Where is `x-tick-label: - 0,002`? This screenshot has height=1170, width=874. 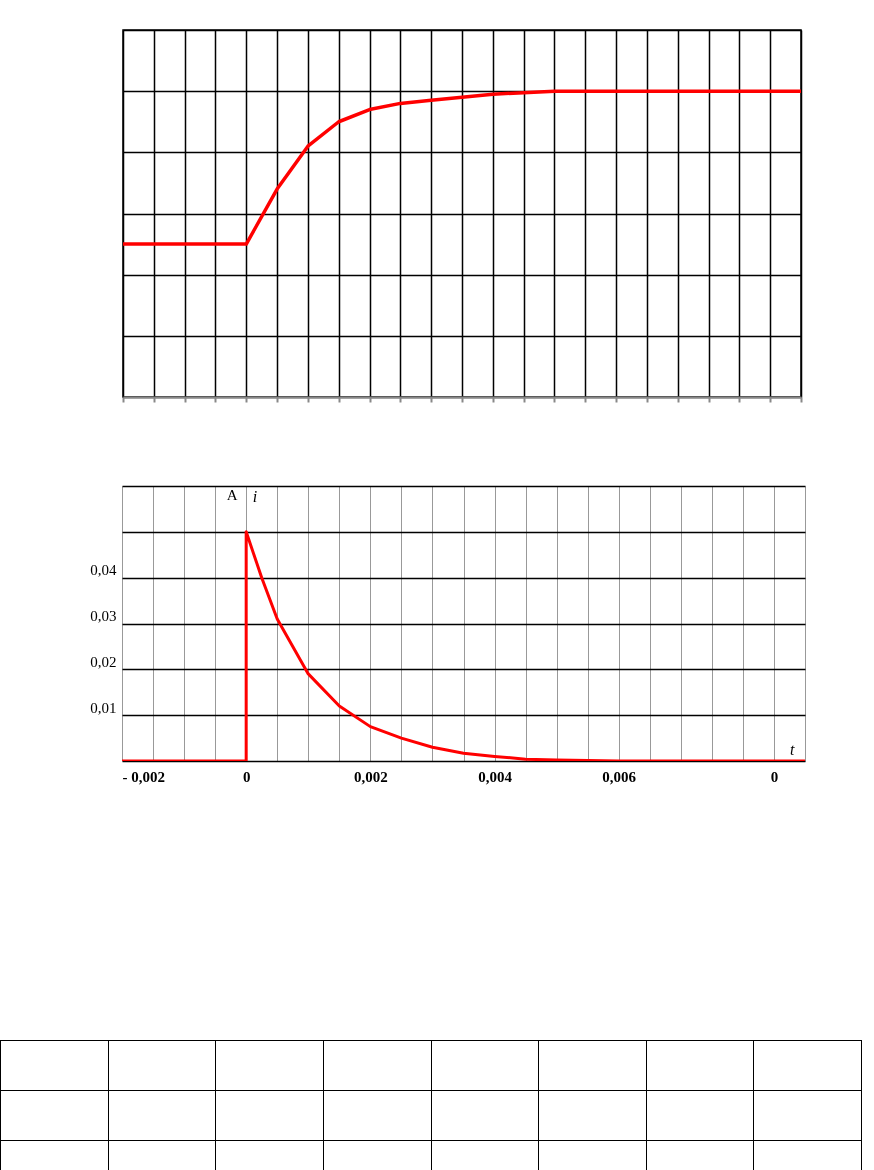 x-tick-label: - 0,002 is located at coordinates (143, 776).